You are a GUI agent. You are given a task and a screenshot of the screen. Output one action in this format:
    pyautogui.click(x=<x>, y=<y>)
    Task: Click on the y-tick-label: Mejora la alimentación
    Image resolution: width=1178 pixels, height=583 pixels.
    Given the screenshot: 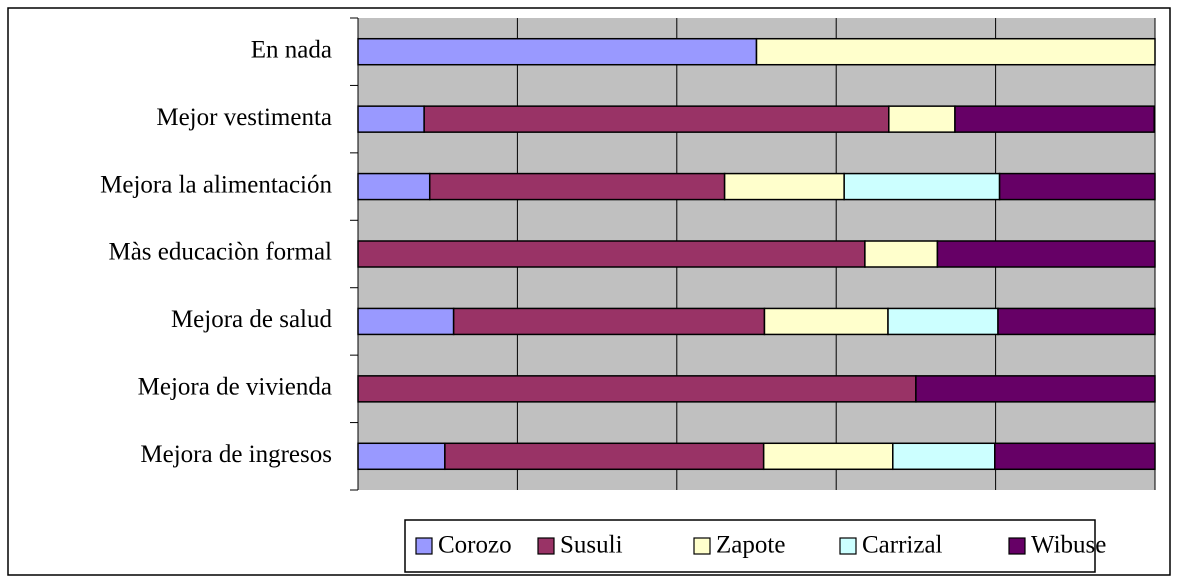 What is the action you would take?
    pyautogui.click(x=216, y=184)
    